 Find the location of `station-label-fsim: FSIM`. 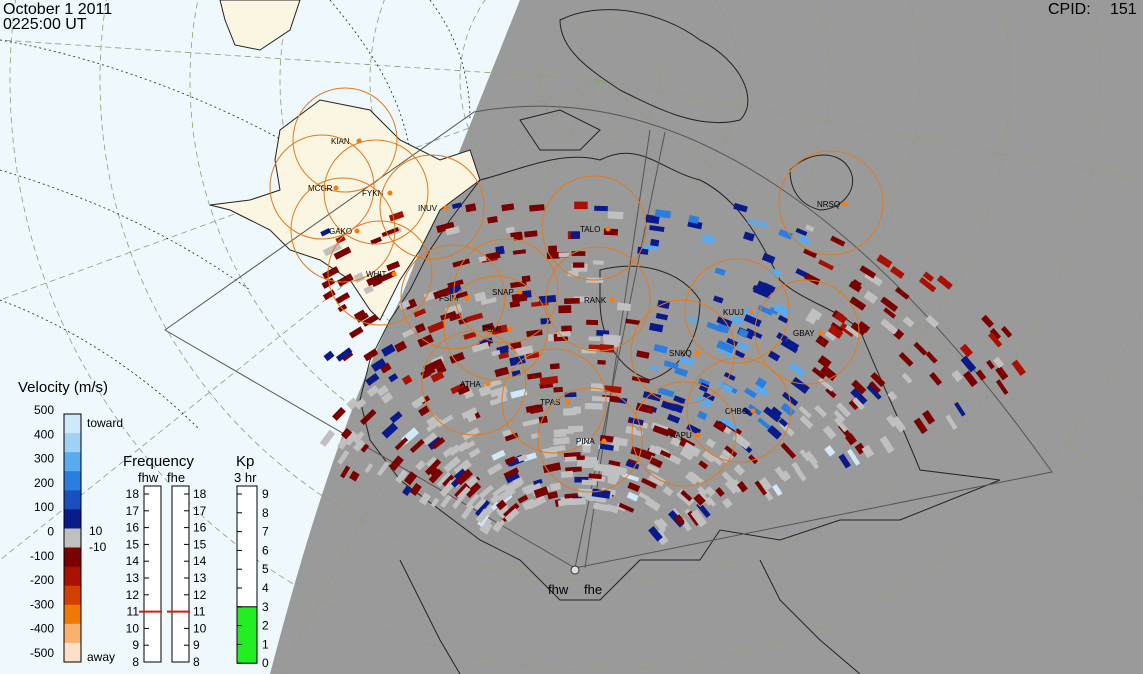

station-label-fsim: FSIM is located at coordinates (448, 298).